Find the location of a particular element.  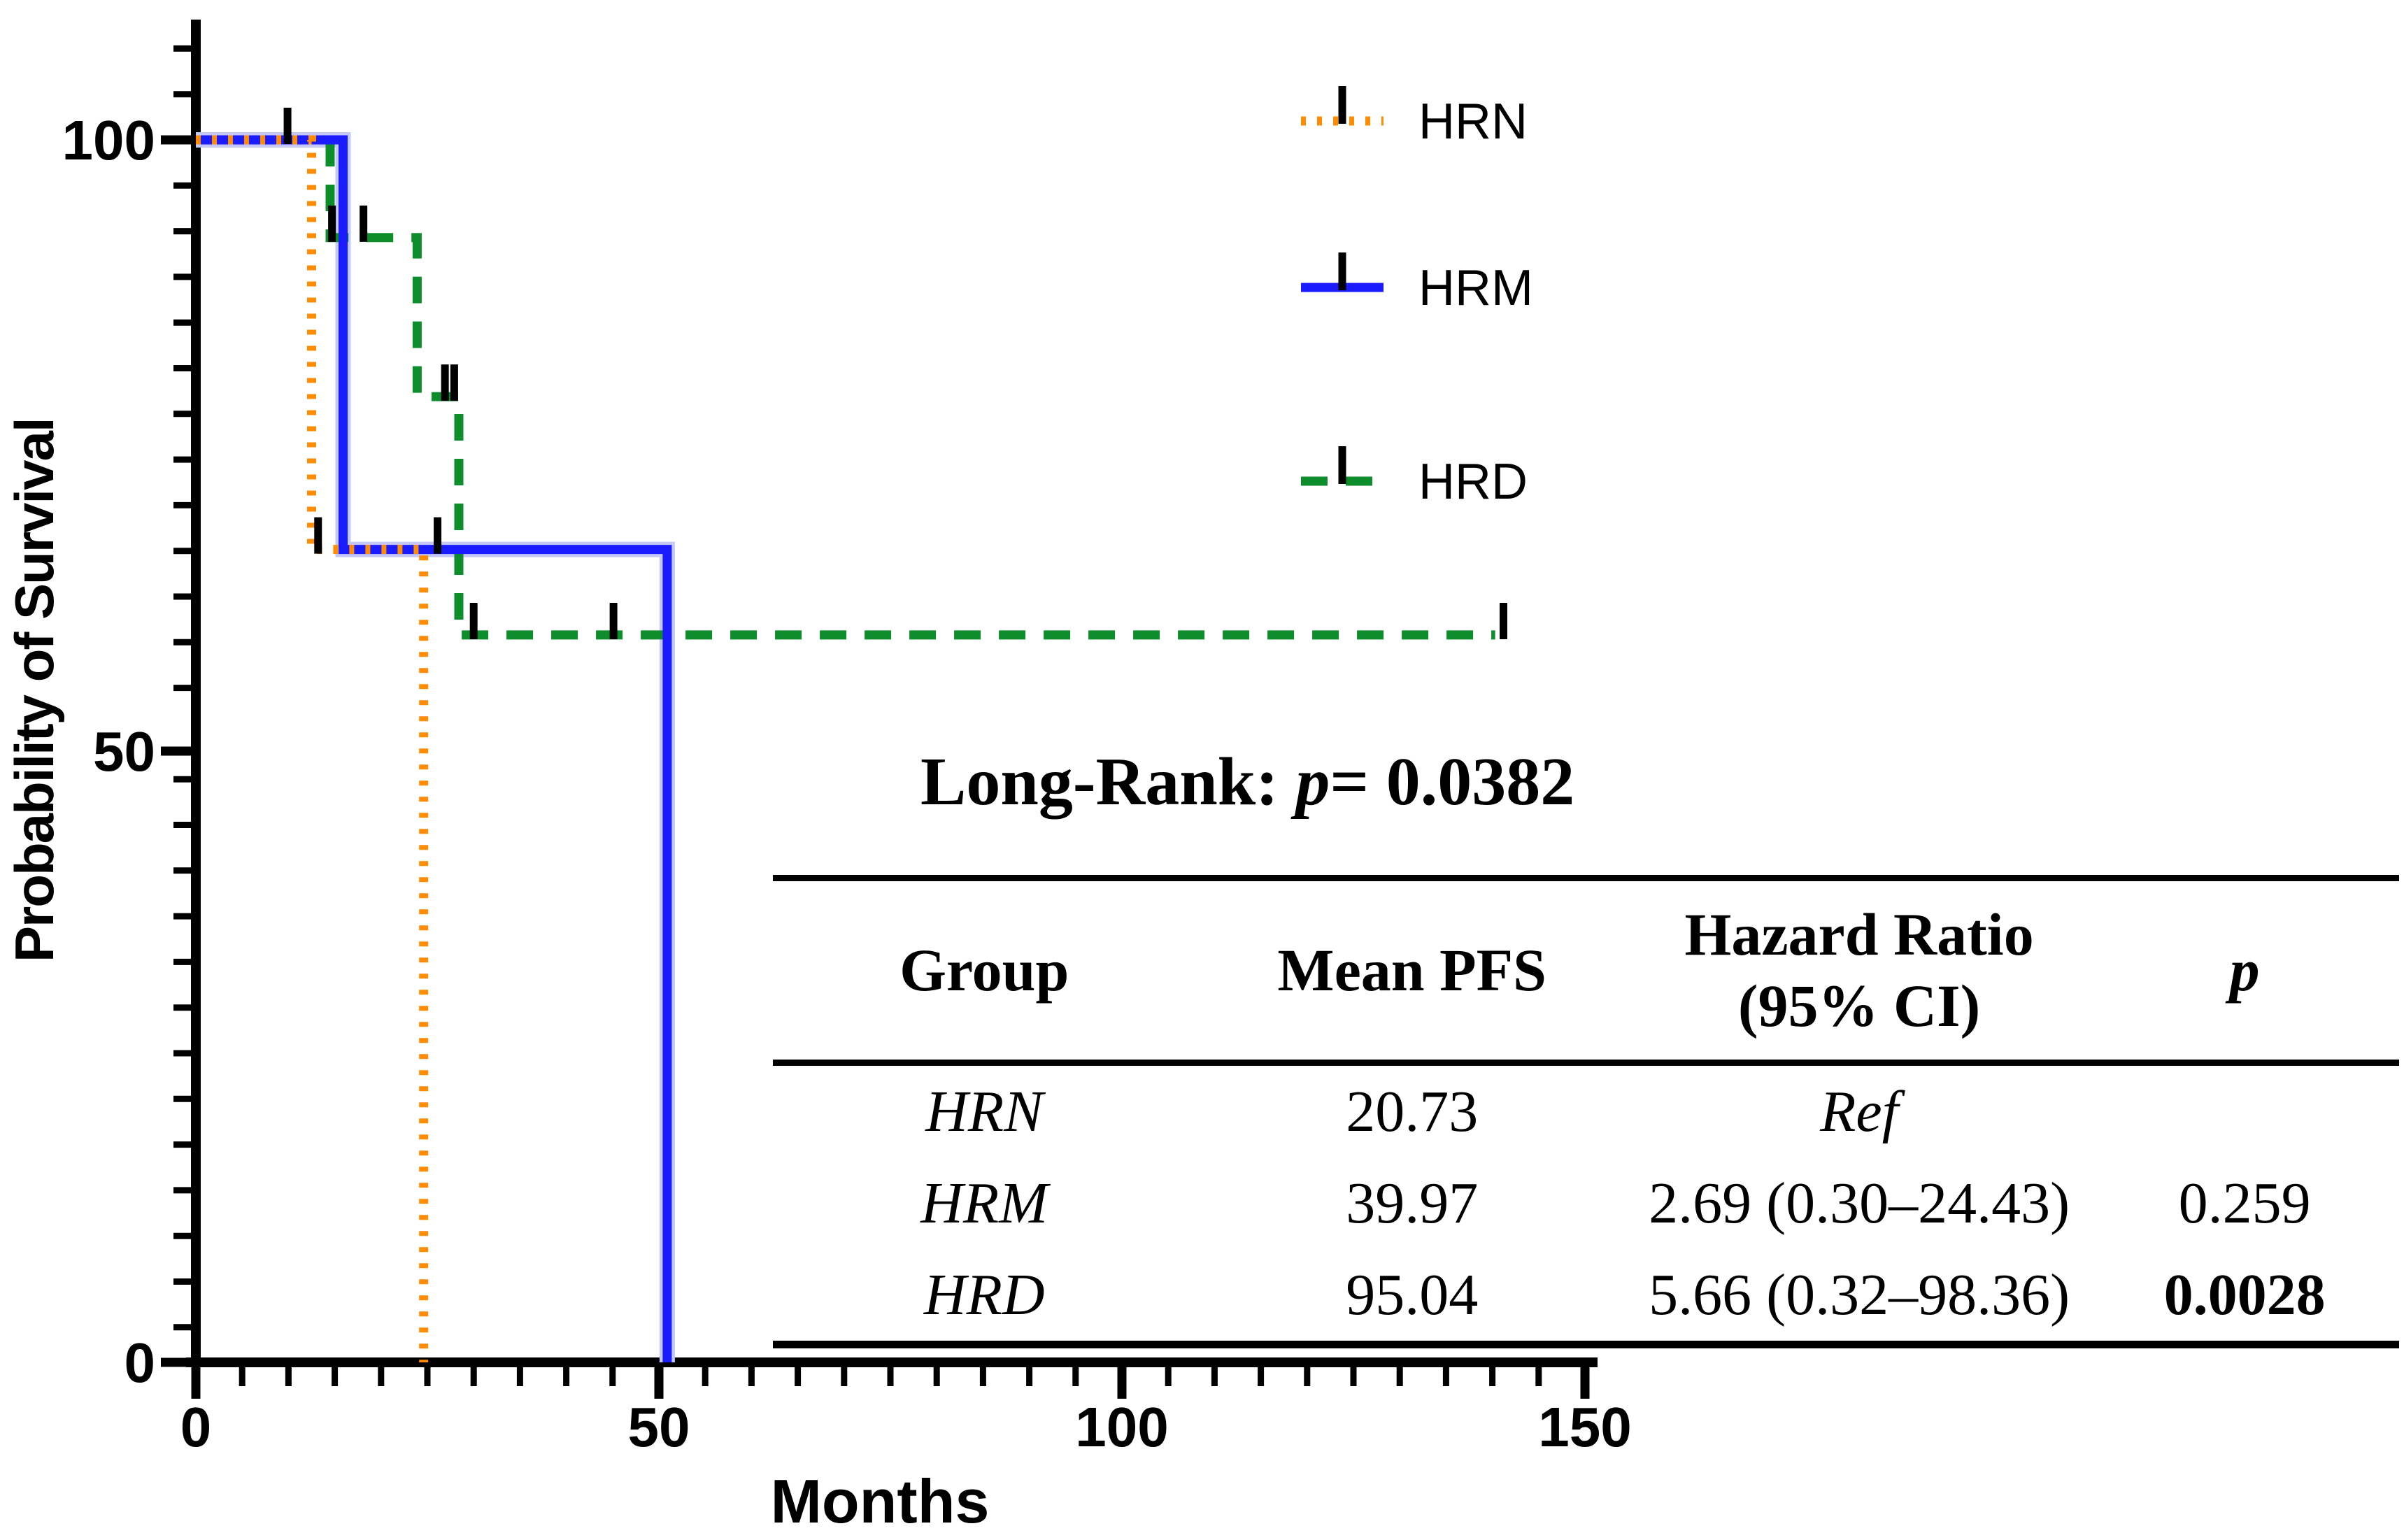

legend-item-hrd: HRD is located at coordinates (1414, 478).